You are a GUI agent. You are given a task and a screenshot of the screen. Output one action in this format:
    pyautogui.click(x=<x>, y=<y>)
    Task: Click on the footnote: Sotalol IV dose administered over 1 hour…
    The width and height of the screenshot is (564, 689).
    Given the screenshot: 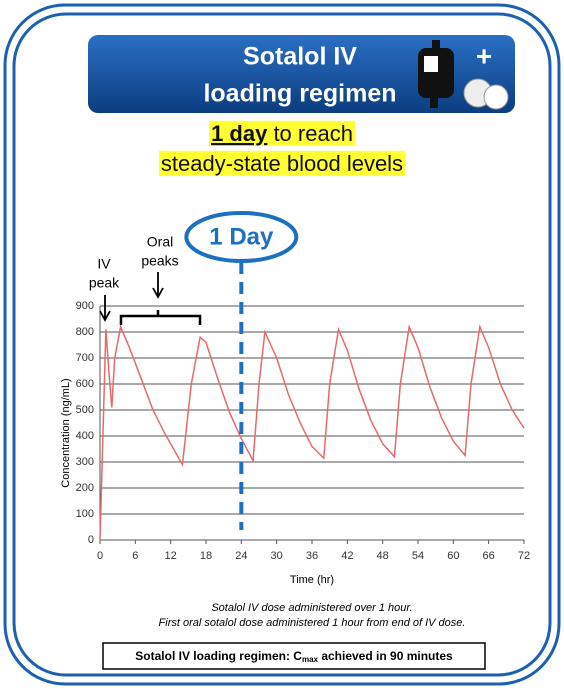 What is the action you would take?
    pyautogui.click(x=311, y=608)
    